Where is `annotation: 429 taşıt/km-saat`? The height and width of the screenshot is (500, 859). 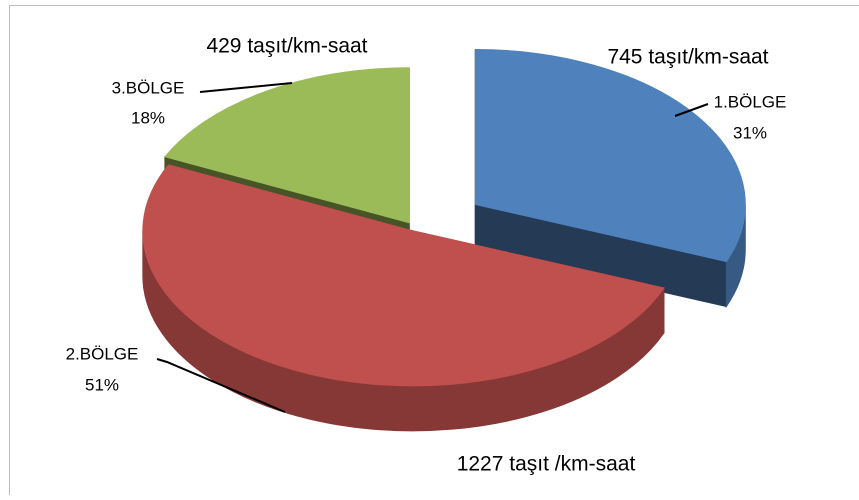 annotation: 429 taşıt/km-saat is located at coordinates (286, 46).